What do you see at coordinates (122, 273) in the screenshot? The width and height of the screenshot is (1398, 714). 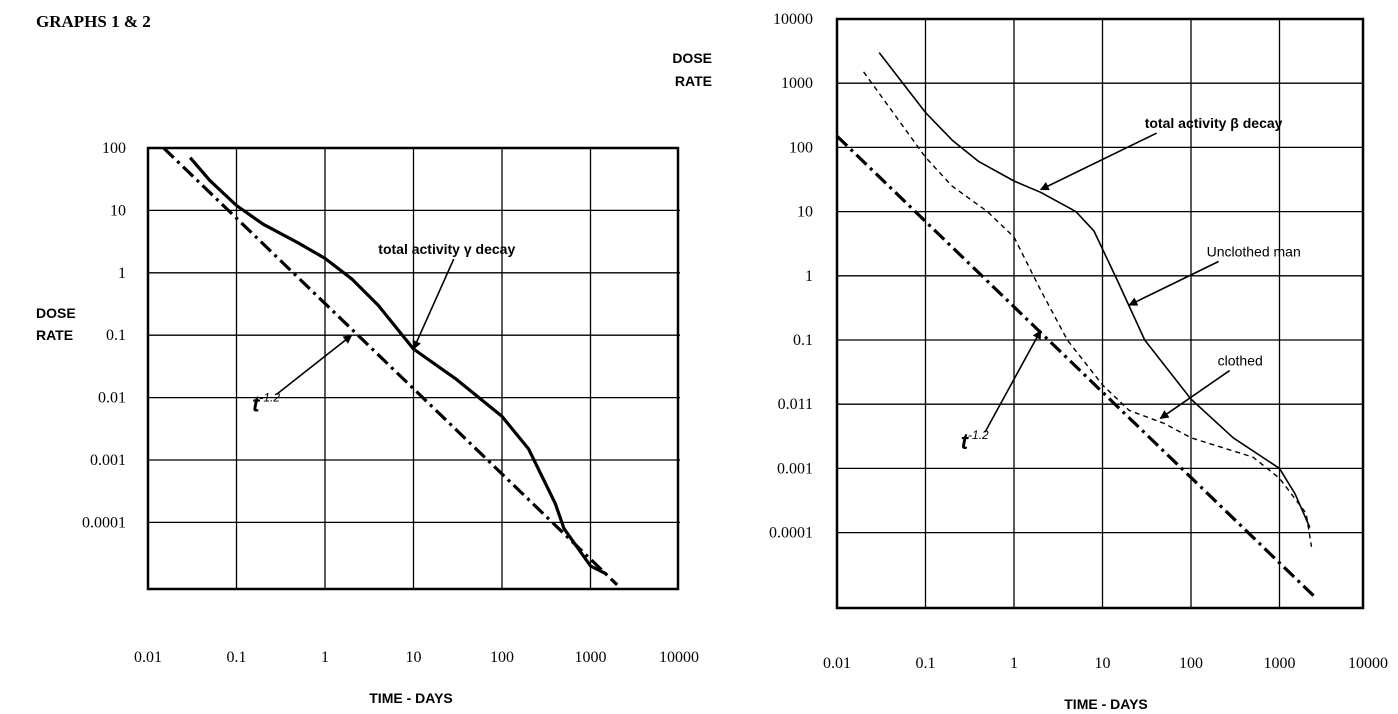 I see `chart-1-y-tick-label: 1` at bounding box center [122, 273].